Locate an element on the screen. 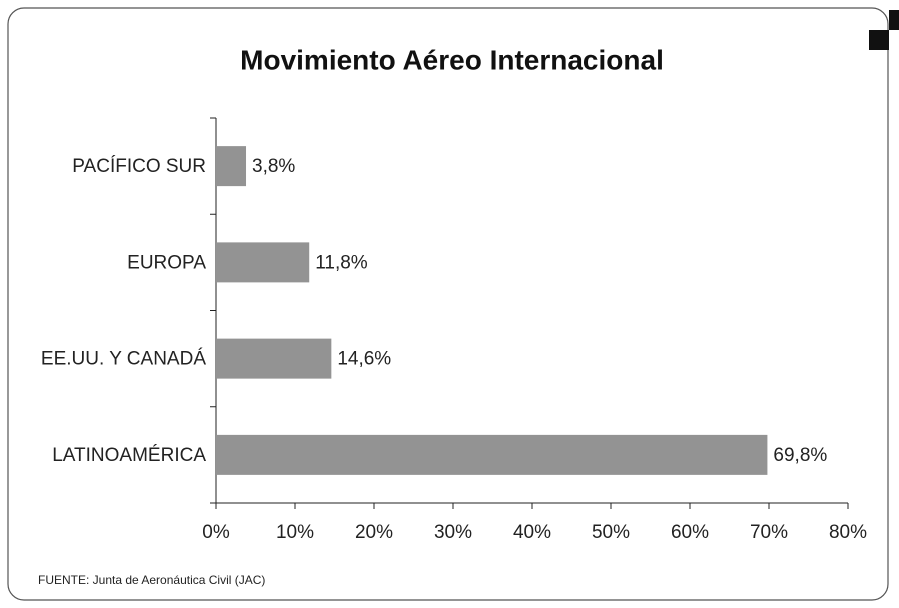 This screenshot has width=899, height=608. y-tick-label: LATINOAMÉRICA is located at coordinates (129, 455).